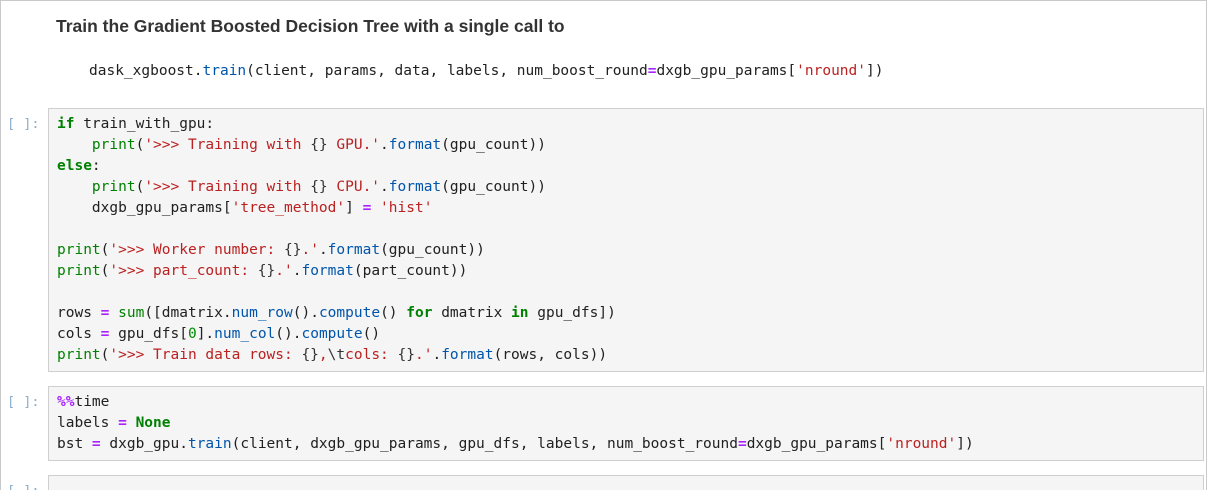 This screenshot has height=490, width=1207. What do you see at coordinates (144, 444) in the screenshot?
I see `code-token: dxgb_gpu.` at bounding box center [144, 444].